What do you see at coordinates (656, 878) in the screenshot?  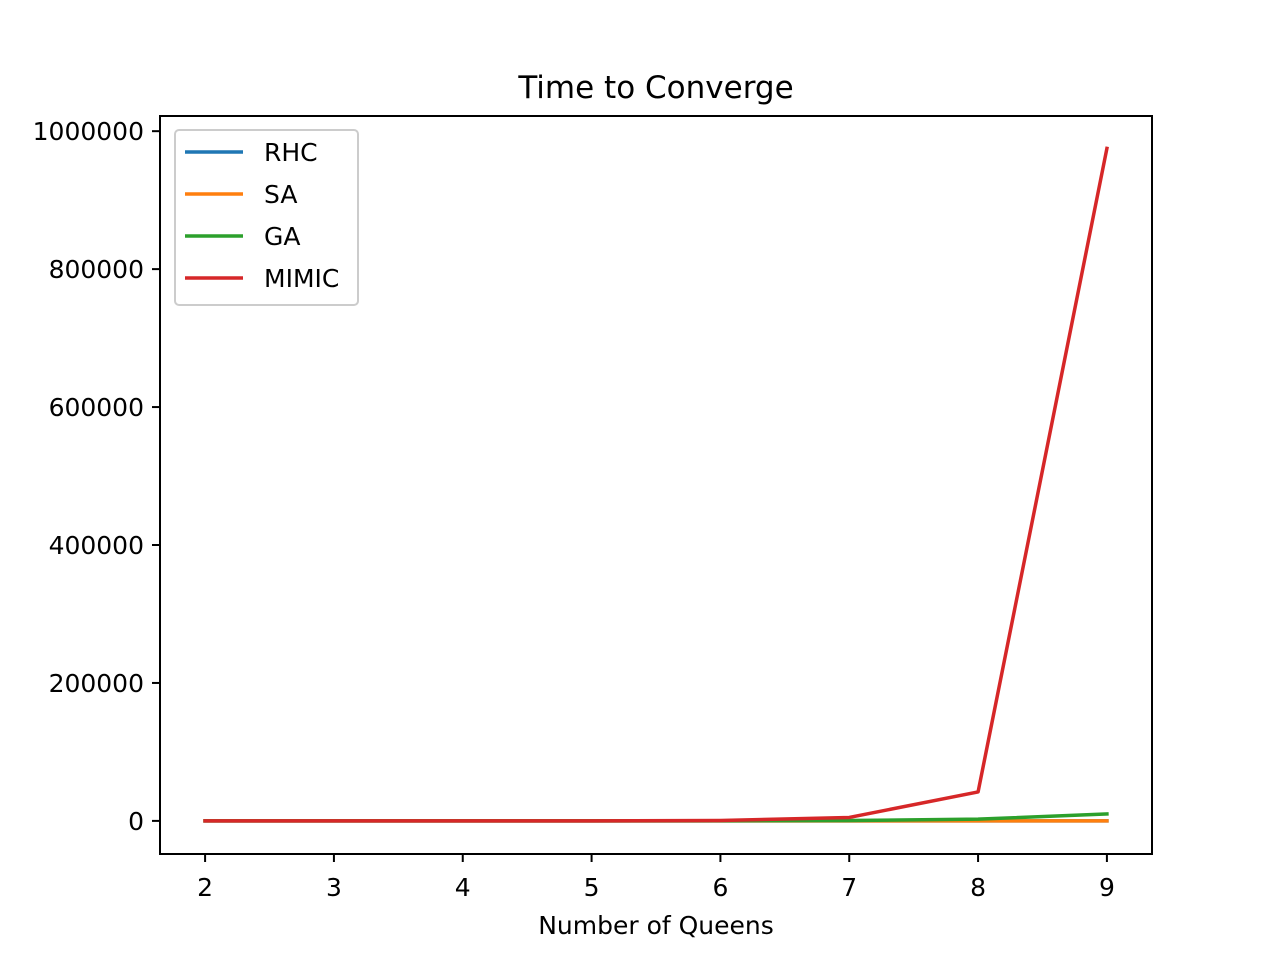 I see `x-axis: 2 3 4 5 6 7 8 9` at bounding box center [656, 878].